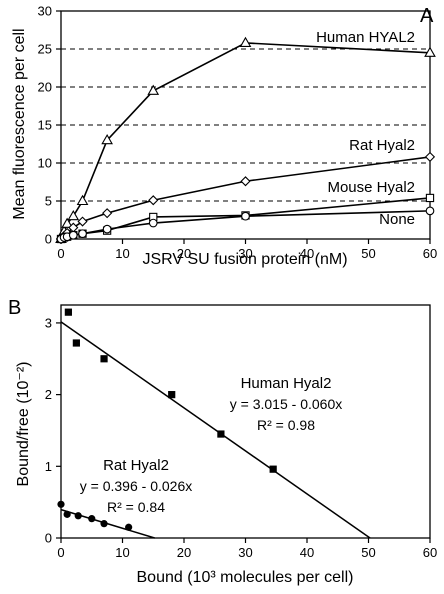  Describe the element at coordinates (245, 552) in the screenshot. I see `panel-b-x-tick-label: 30` at that location.